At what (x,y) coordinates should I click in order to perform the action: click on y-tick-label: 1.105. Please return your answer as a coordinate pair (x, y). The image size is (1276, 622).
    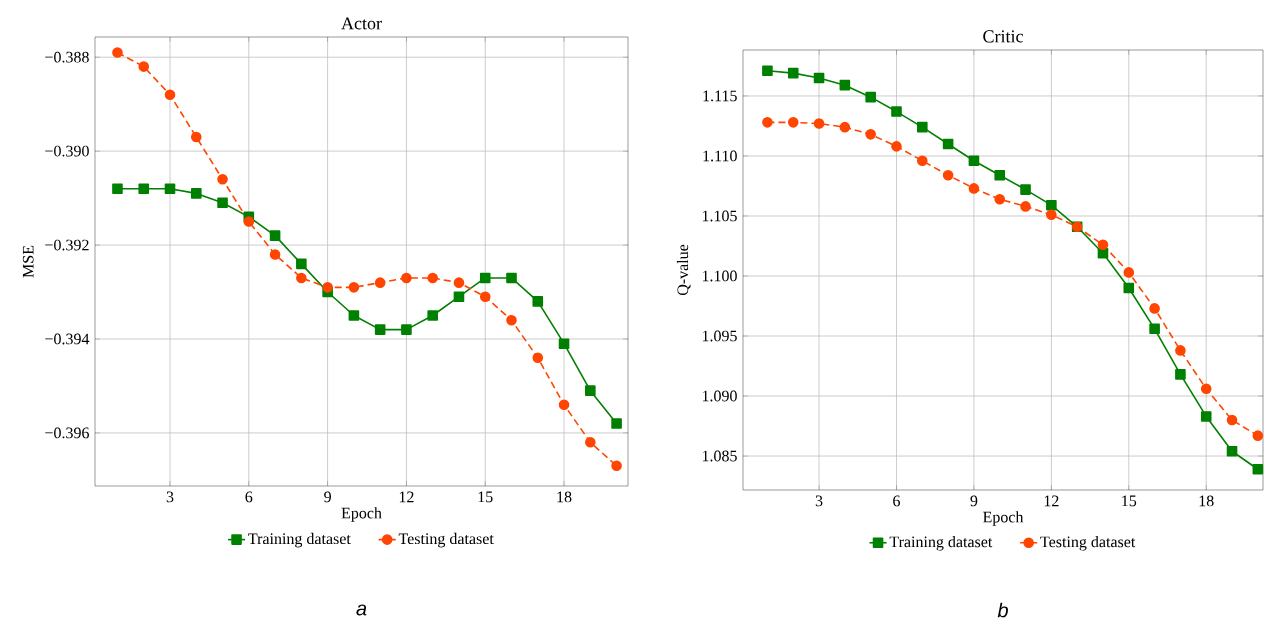
    Looking at the image, I should click on (719, 216).